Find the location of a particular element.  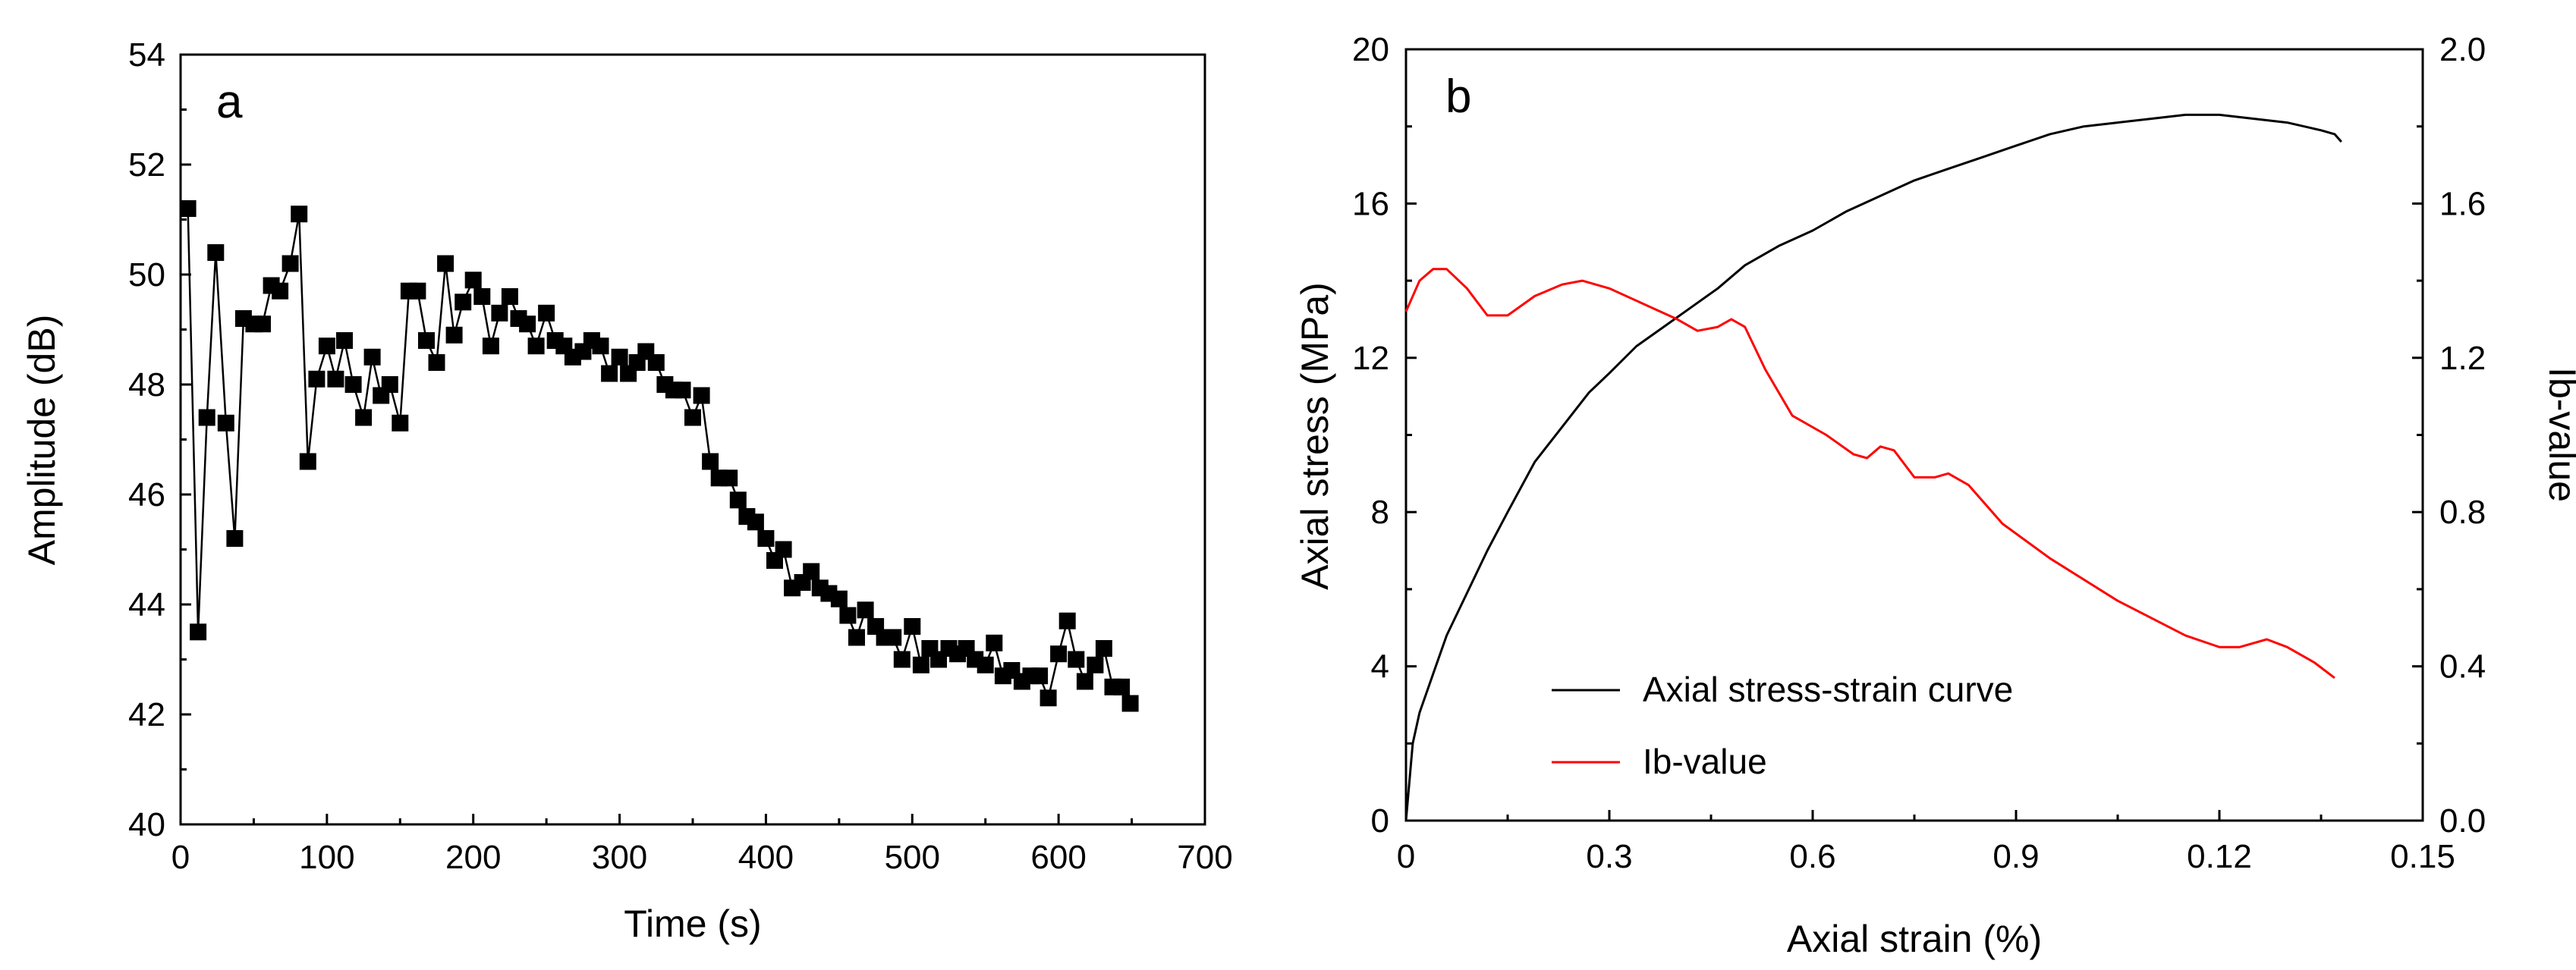

x-tick-label: 0.15 is located at coordinates (2422, 856).